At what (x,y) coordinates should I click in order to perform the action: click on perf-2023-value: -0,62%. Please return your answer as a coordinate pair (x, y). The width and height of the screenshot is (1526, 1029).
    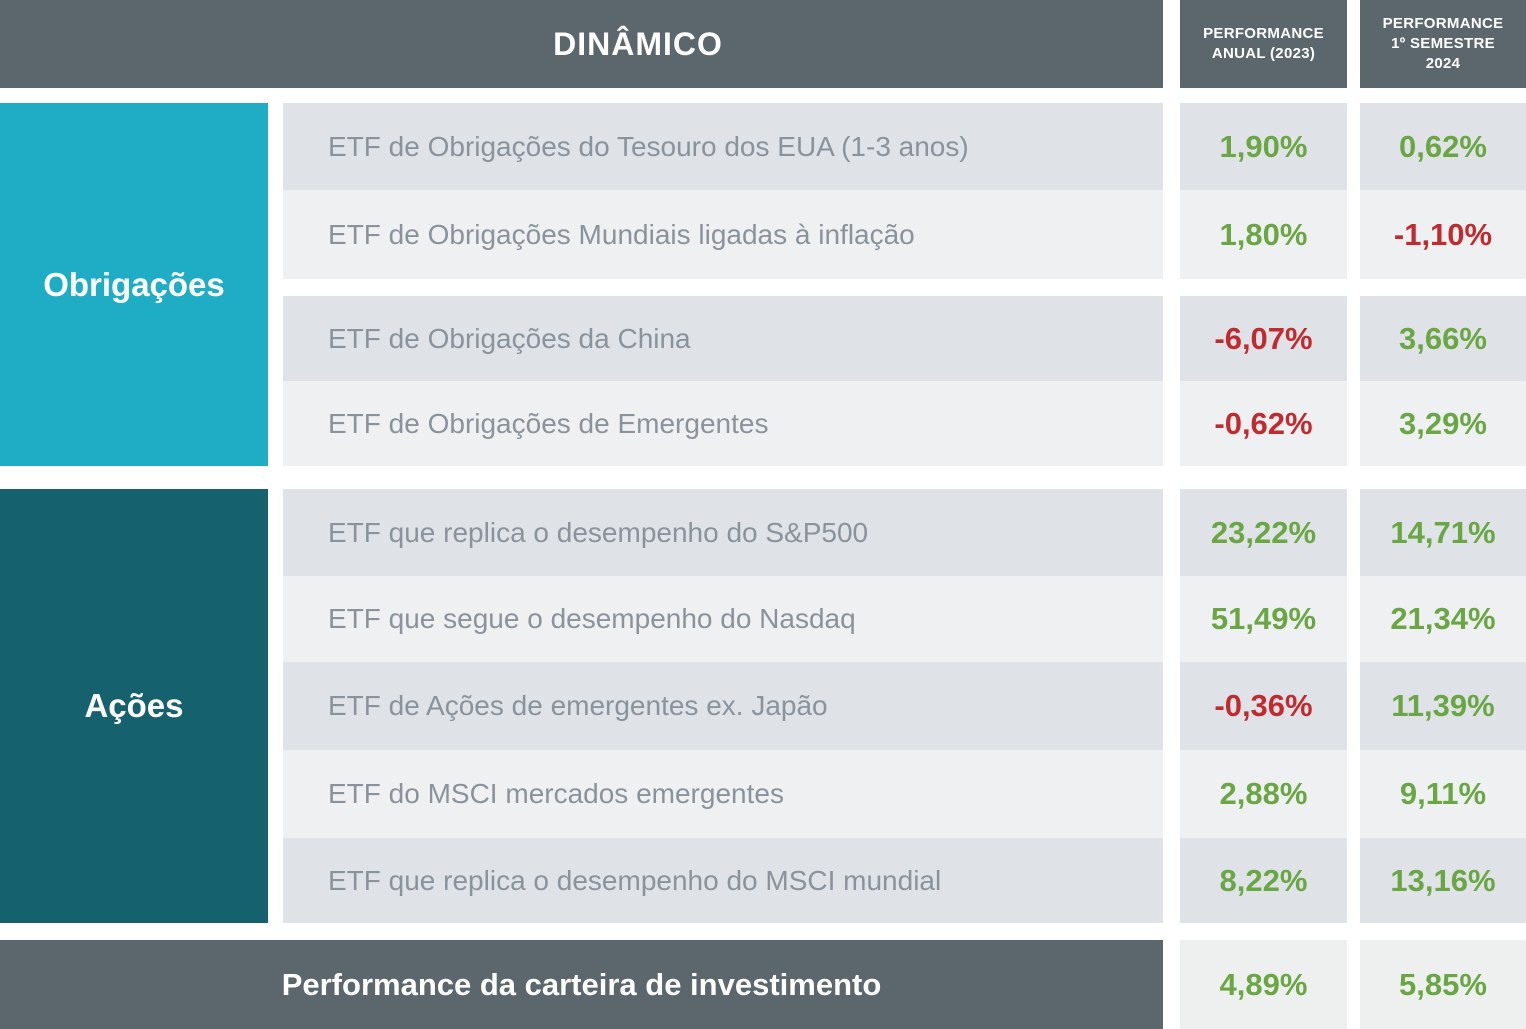
    Looking at the image, I should click on (1263, 423).